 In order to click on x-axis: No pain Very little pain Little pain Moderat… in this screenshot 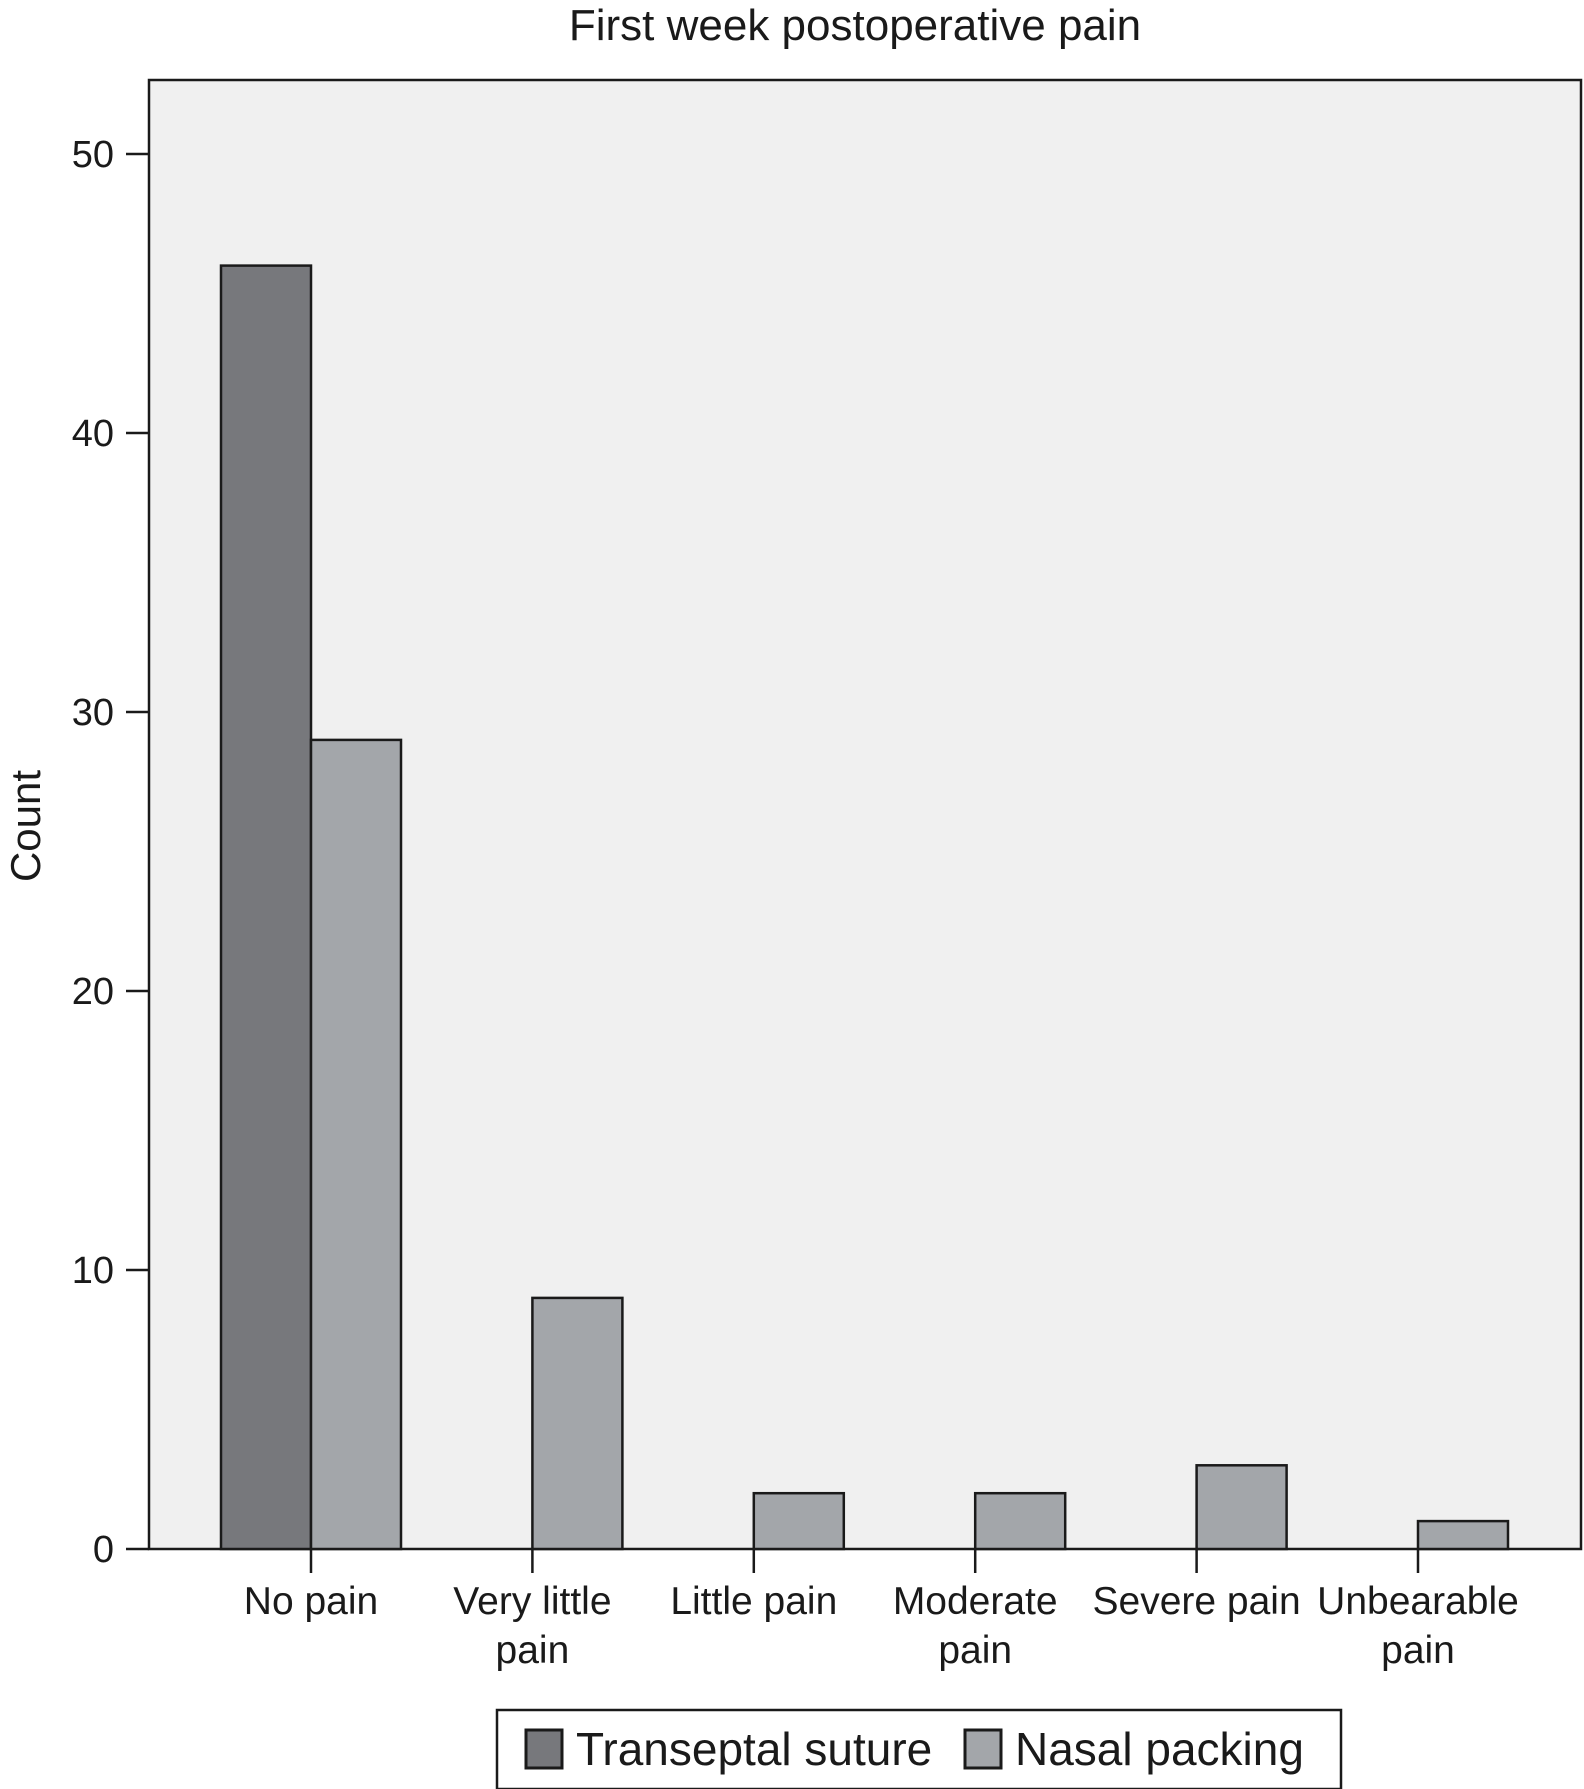, I will do `click(881, 1610)`.